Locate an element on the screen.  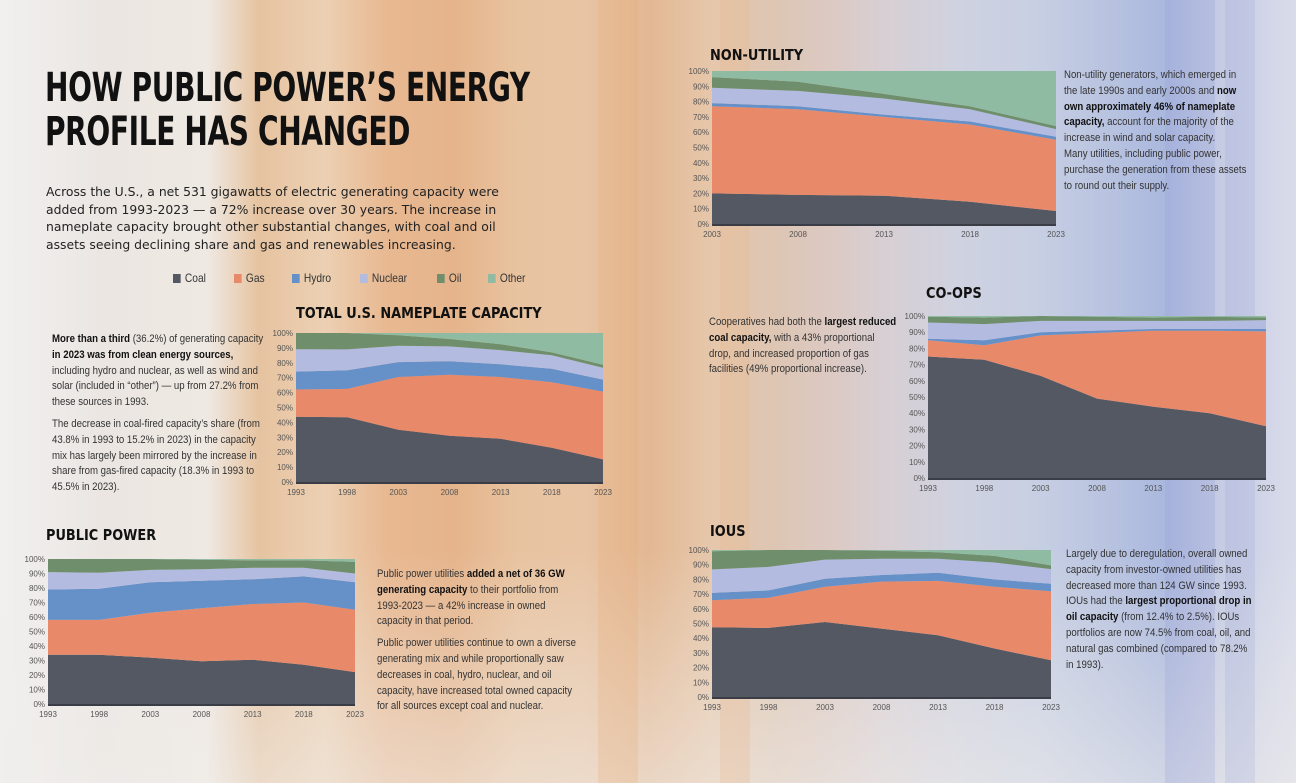
note-bold: largest reduced coal capacity, is located at coordinates (803, 330).